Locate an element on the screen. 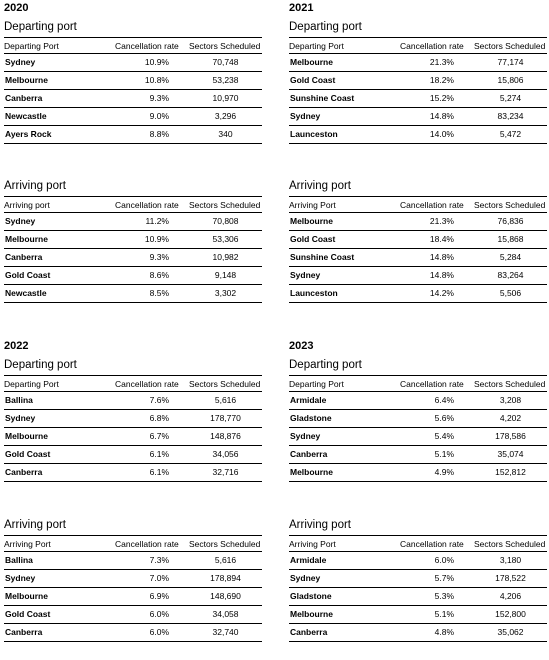 Image resolution: width=549 pixels, height=660 pixels. table-row: Sydney 5.7% 178,522 is located at coordinates (418, 578).